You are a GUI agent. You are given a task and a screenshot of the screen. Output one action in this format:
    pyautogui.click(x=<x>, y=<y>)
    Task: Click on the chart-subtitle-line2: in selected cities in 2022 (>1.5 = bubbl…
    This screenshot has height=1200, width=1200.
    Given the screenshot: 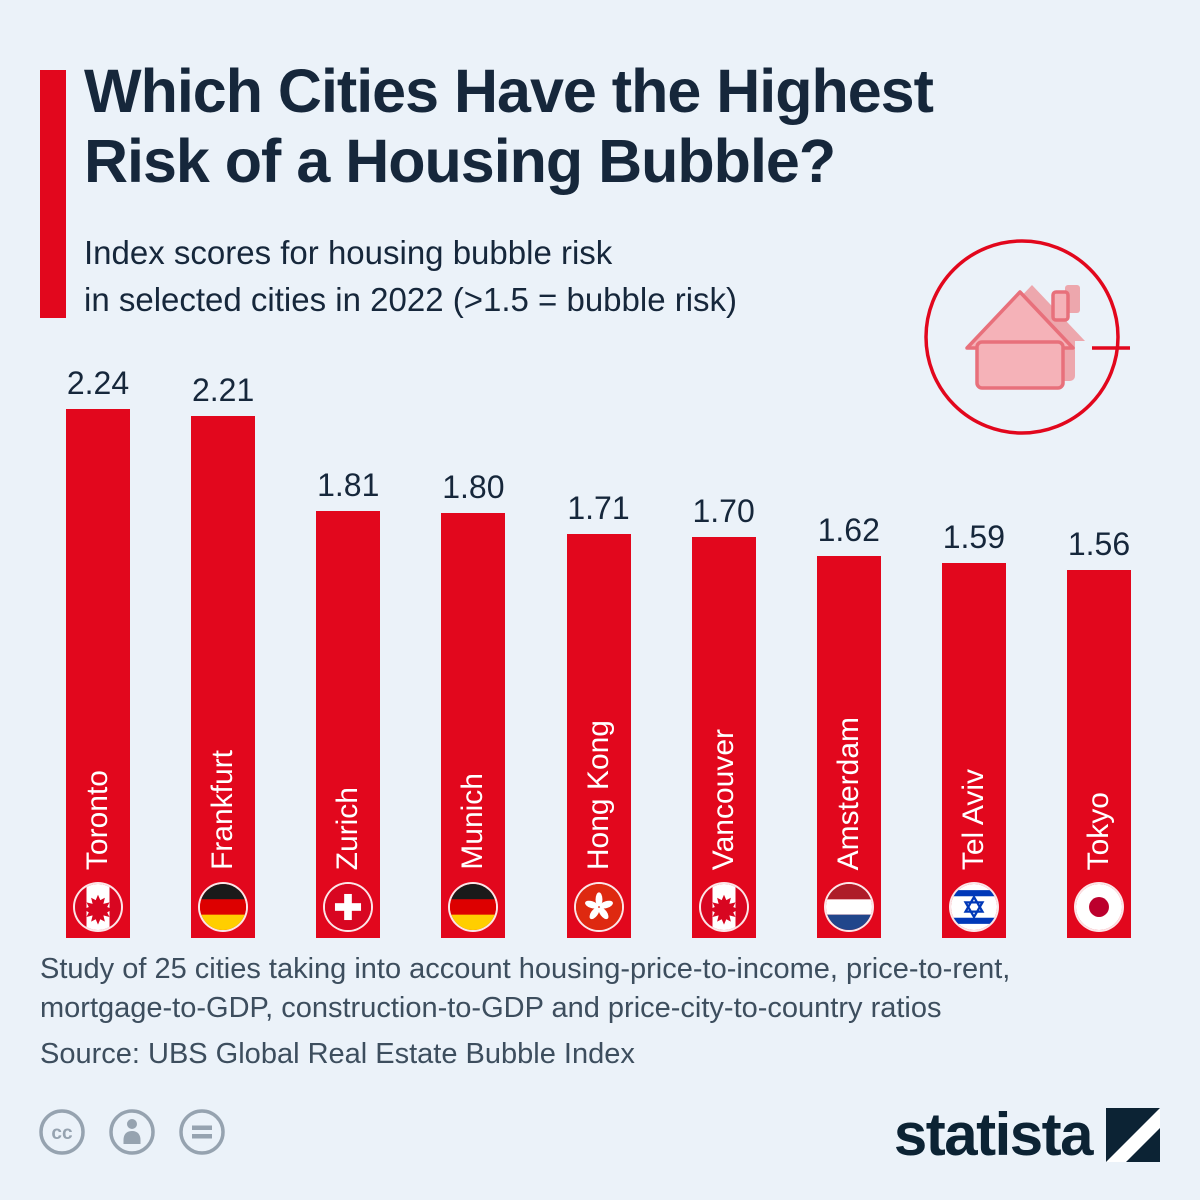 What is the action you would take?
    pyautogui.click(x=411, y=299)
    